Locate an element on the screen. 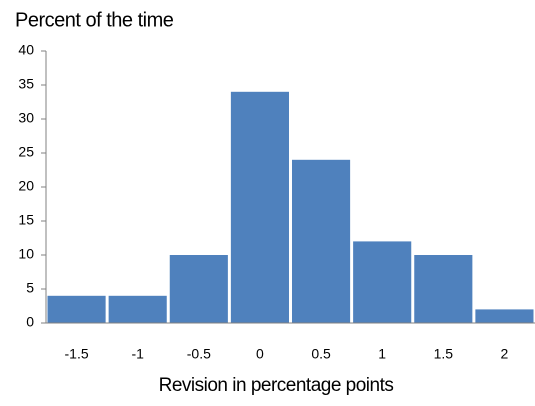  y-tick-label: 10 is located at coordinates (26, 254).